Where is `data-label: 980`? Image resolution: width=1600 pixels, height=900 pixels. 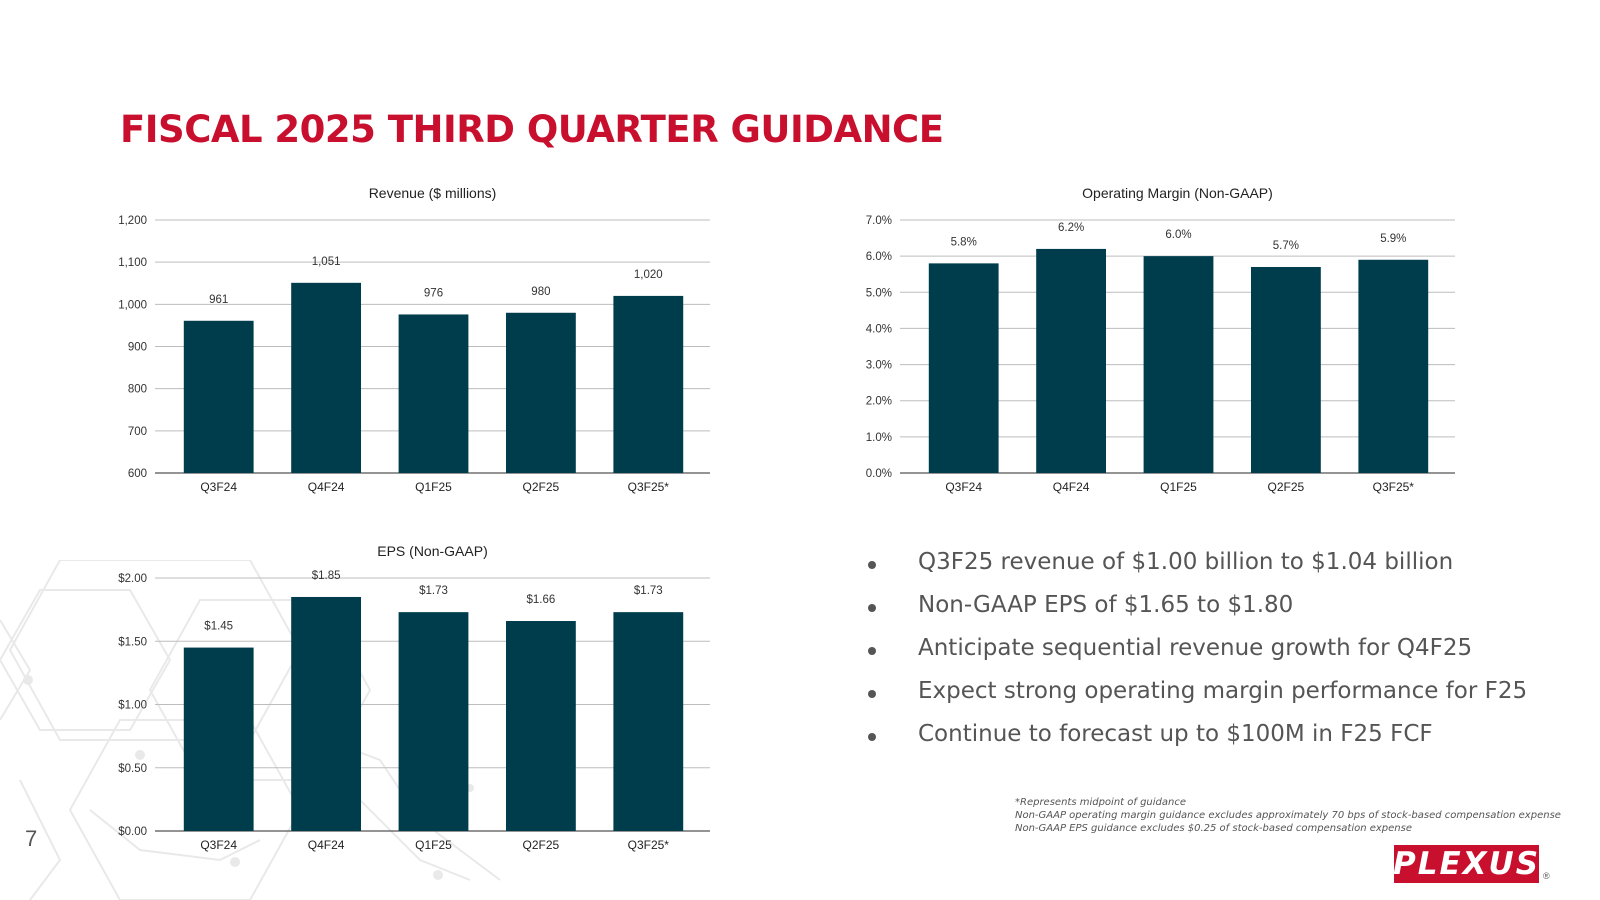 data-label: 980 is located at coordinates (540, 292).